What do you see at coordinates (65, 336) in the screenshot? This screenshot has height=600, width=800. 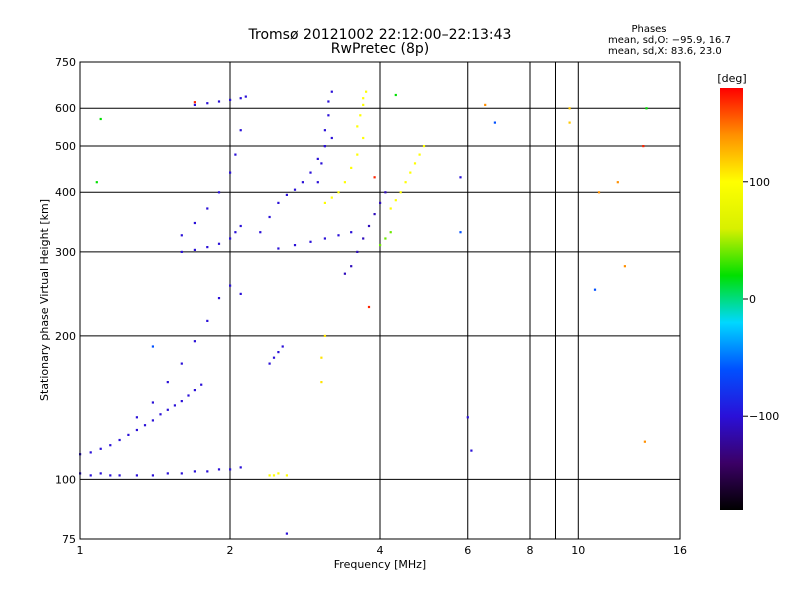 I see `y-tick-label: 200` at bounding box center [65, 336].